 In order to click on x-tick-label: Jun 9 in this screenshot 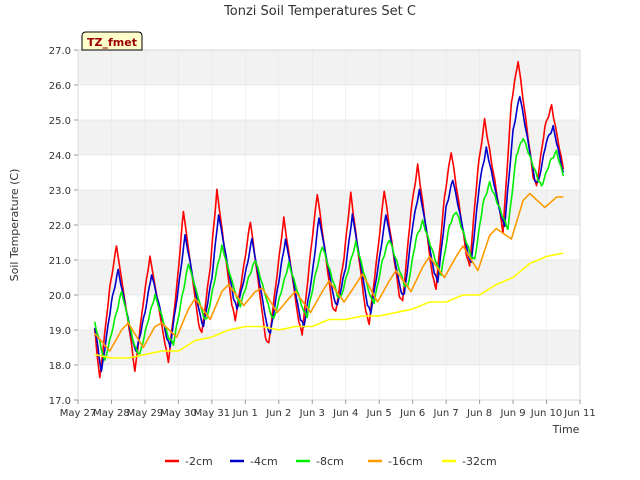, I will do `click(512, 413)`.